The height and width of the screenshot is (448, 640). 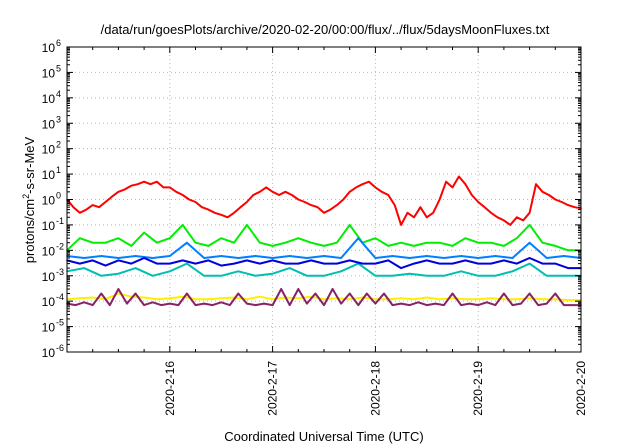 What do you see at coordinates (58, 170) in the screenshot?
I see `y-tick-exponent: 1` at bounding box center [58, 170].